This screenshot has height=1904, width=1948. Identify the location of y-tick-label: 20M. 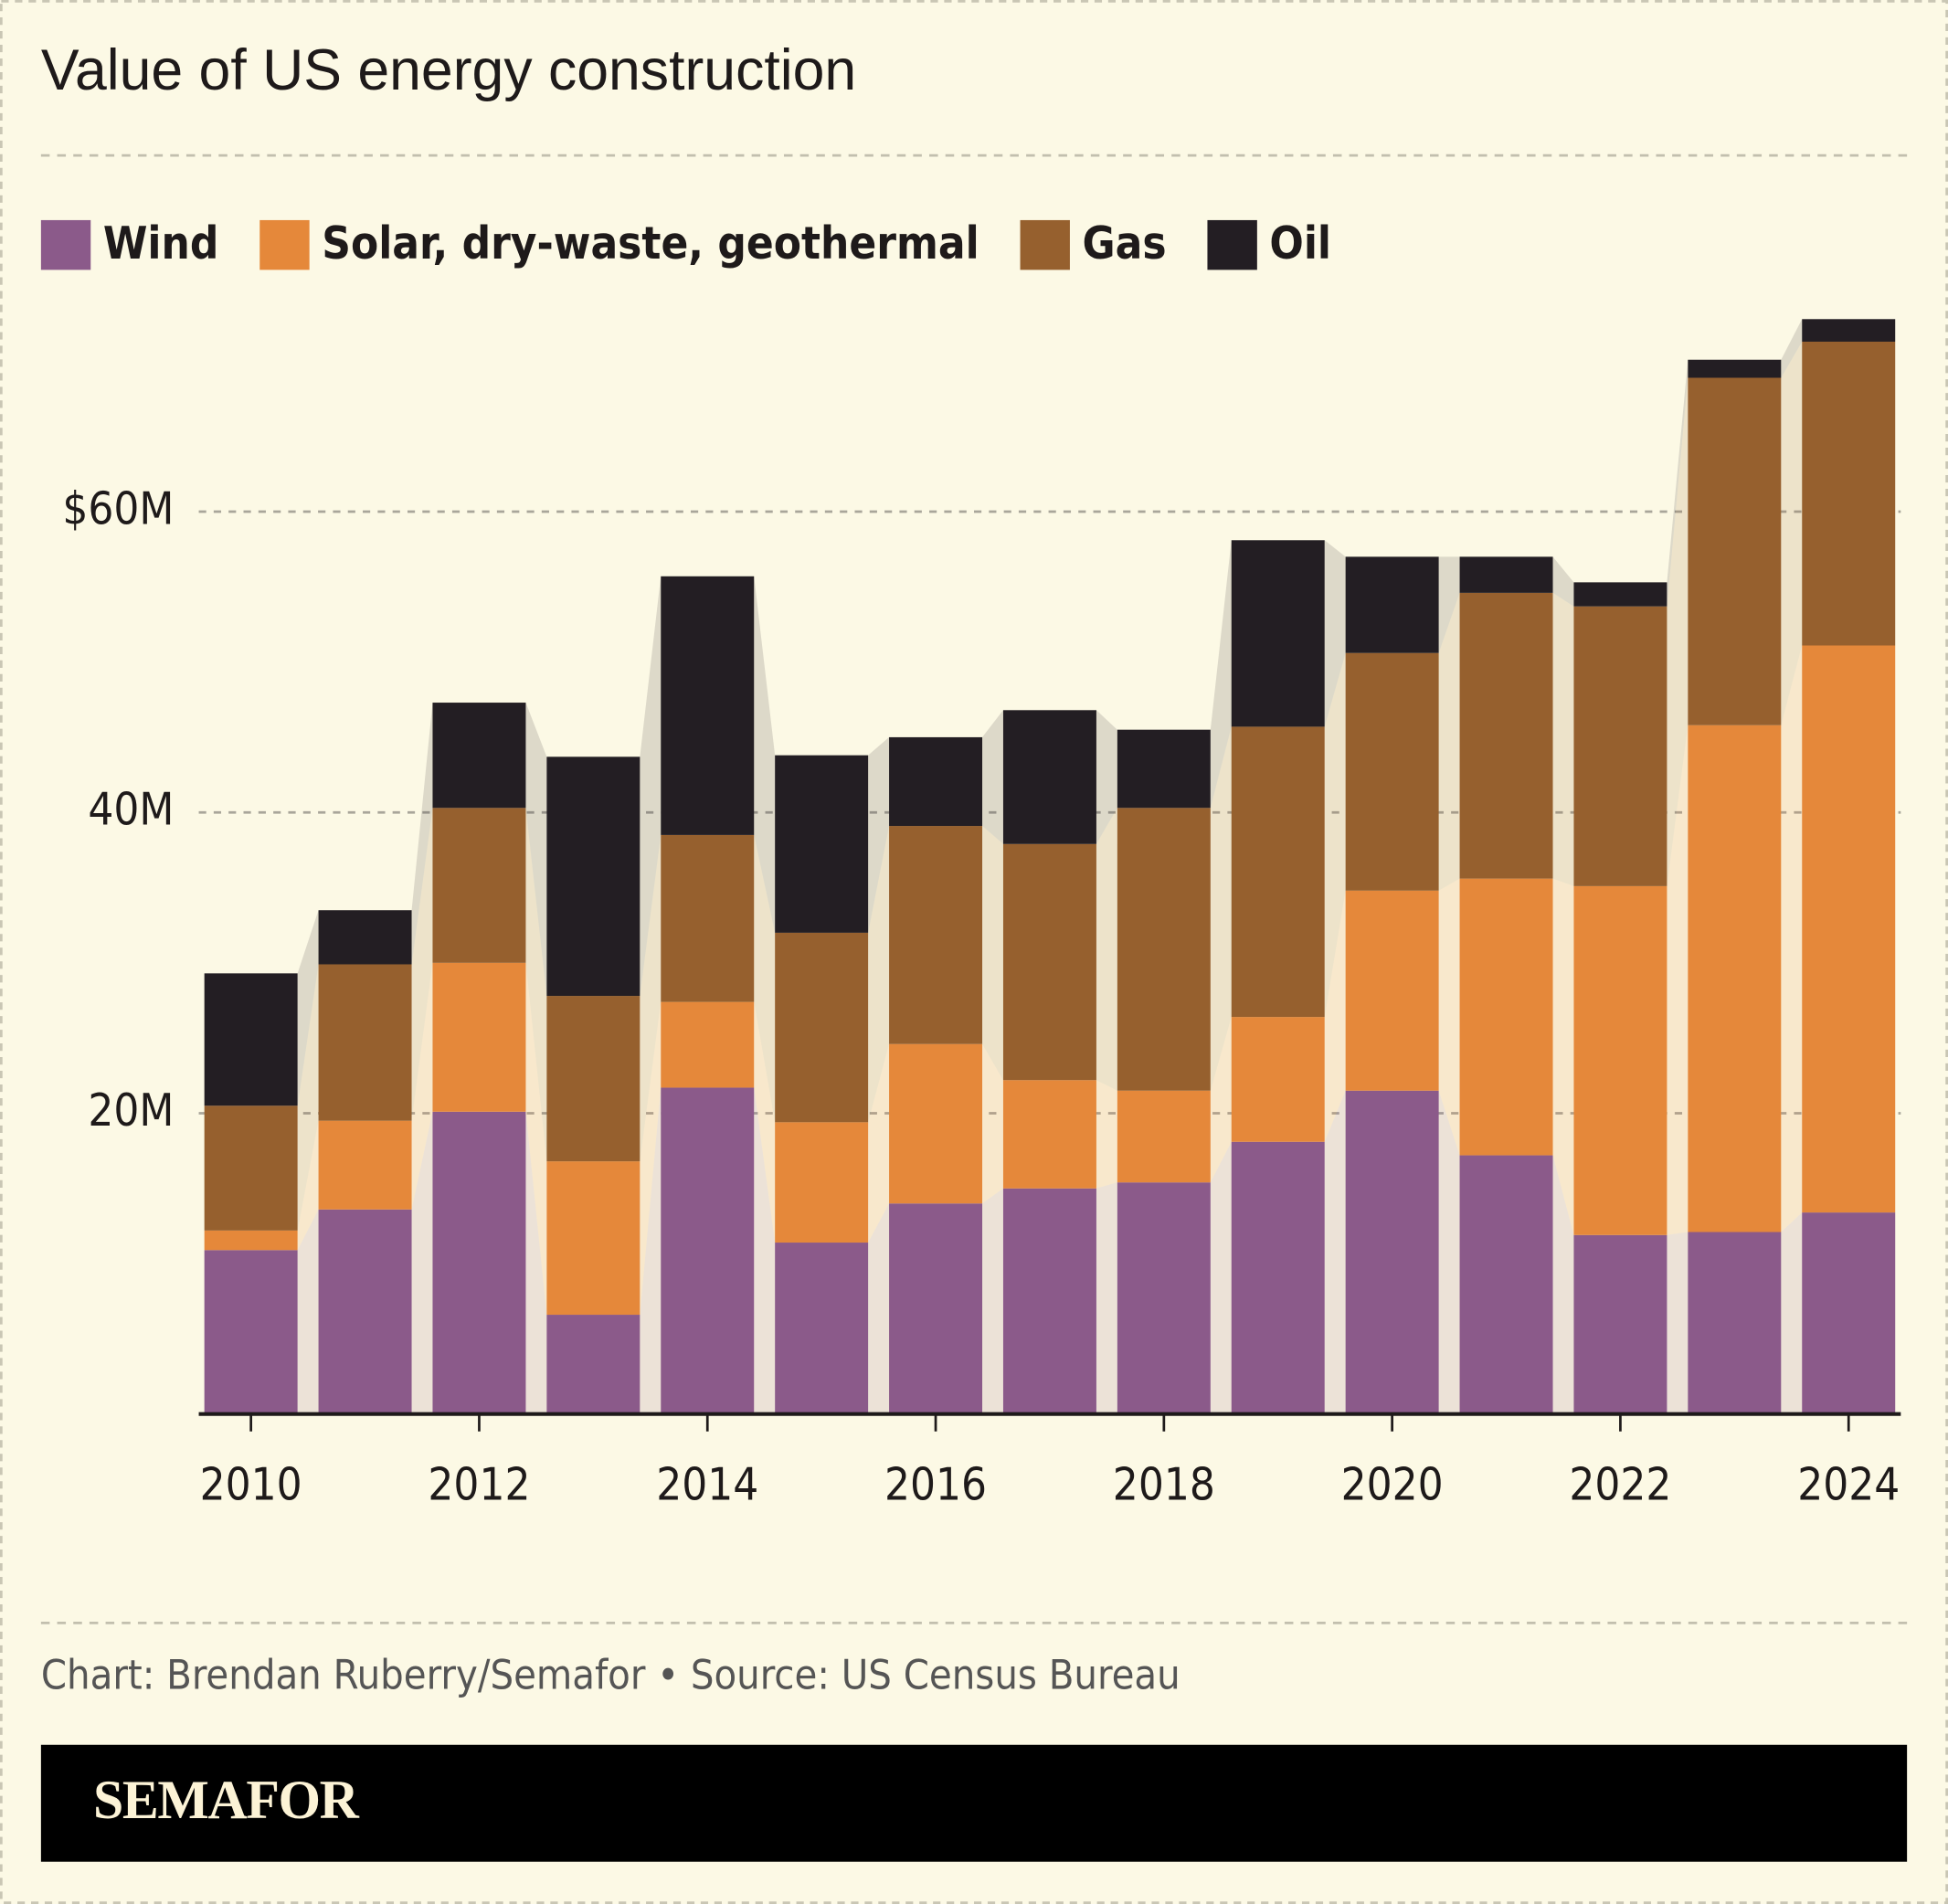
(131, 1111).